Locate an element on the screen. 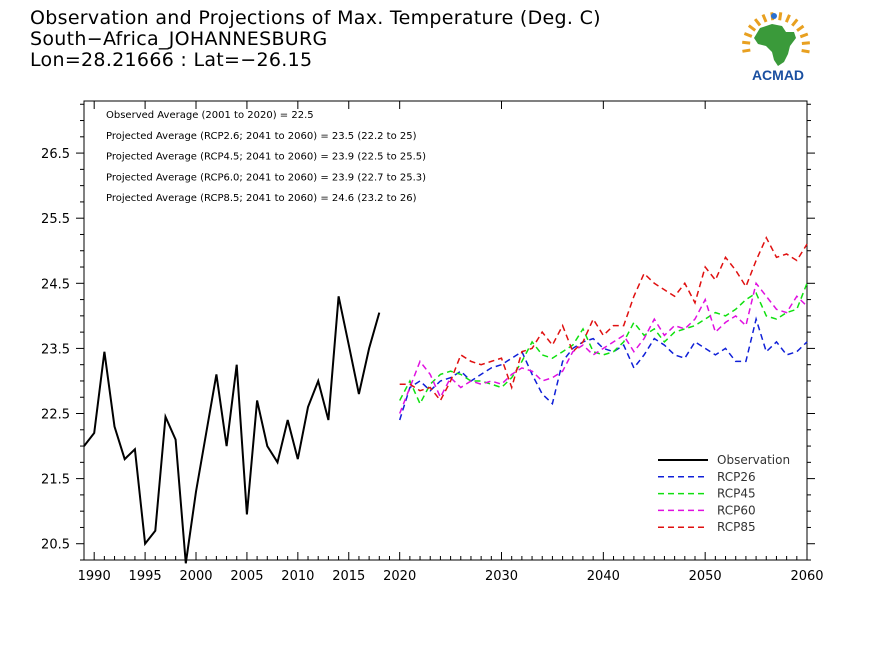  africa-sun-logo-icon: ACMAD is located at coordinates (776, 47).